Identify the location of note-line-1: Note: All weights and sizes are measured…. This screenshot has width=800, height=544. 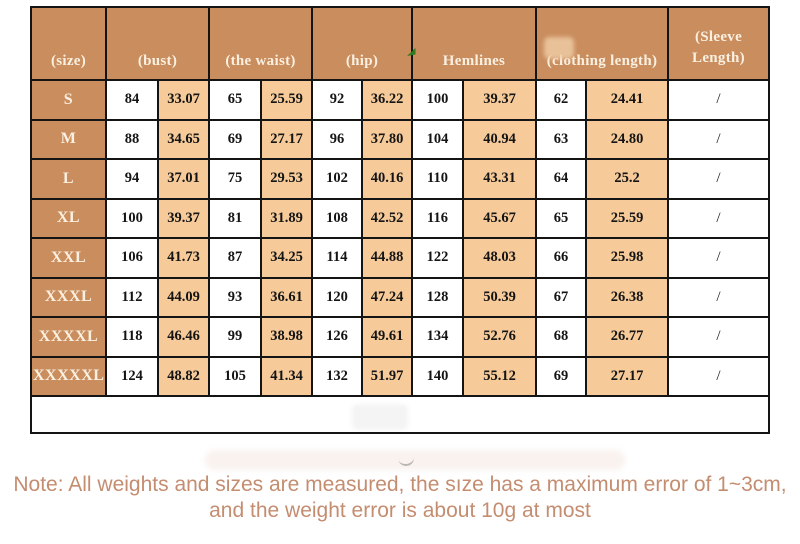
(400, 484).